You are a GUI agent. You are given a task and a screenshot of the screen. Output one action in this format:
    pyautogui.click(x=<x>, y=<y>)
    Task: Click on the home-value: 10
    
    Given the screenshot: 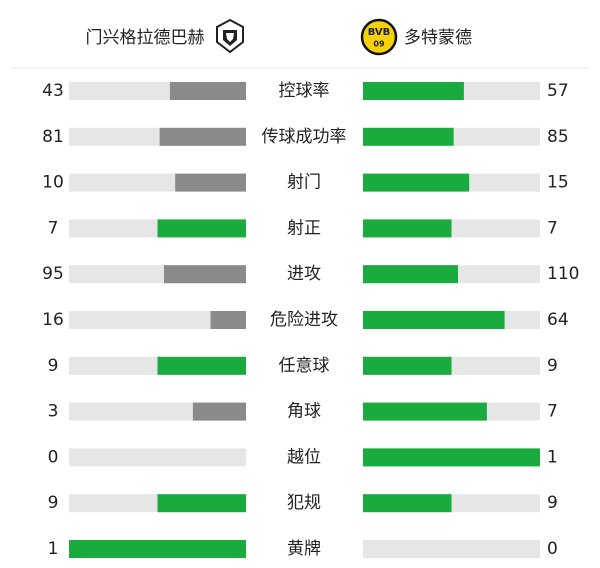 What is the action you would take?
    pyautogui.click(x=53, y=183)
    